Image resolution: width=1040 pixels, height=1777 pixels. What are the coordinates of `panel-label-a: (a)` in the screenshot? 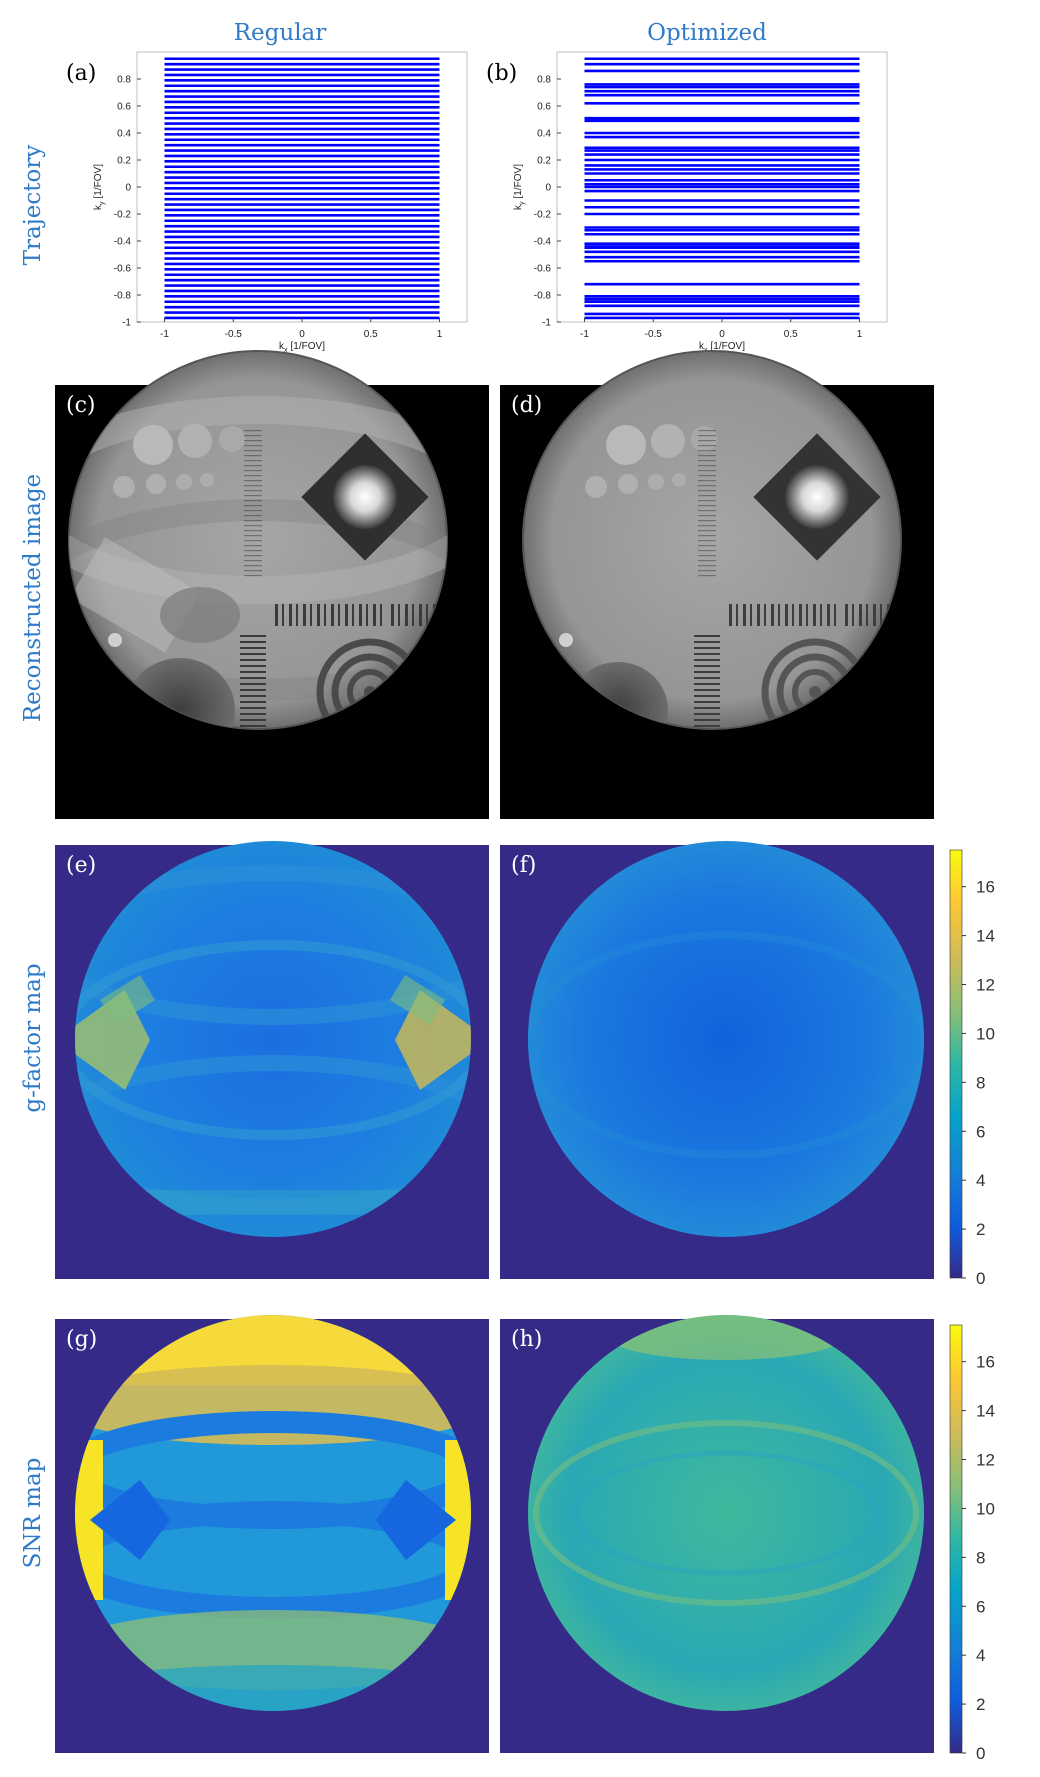 It's located at (81, 73).